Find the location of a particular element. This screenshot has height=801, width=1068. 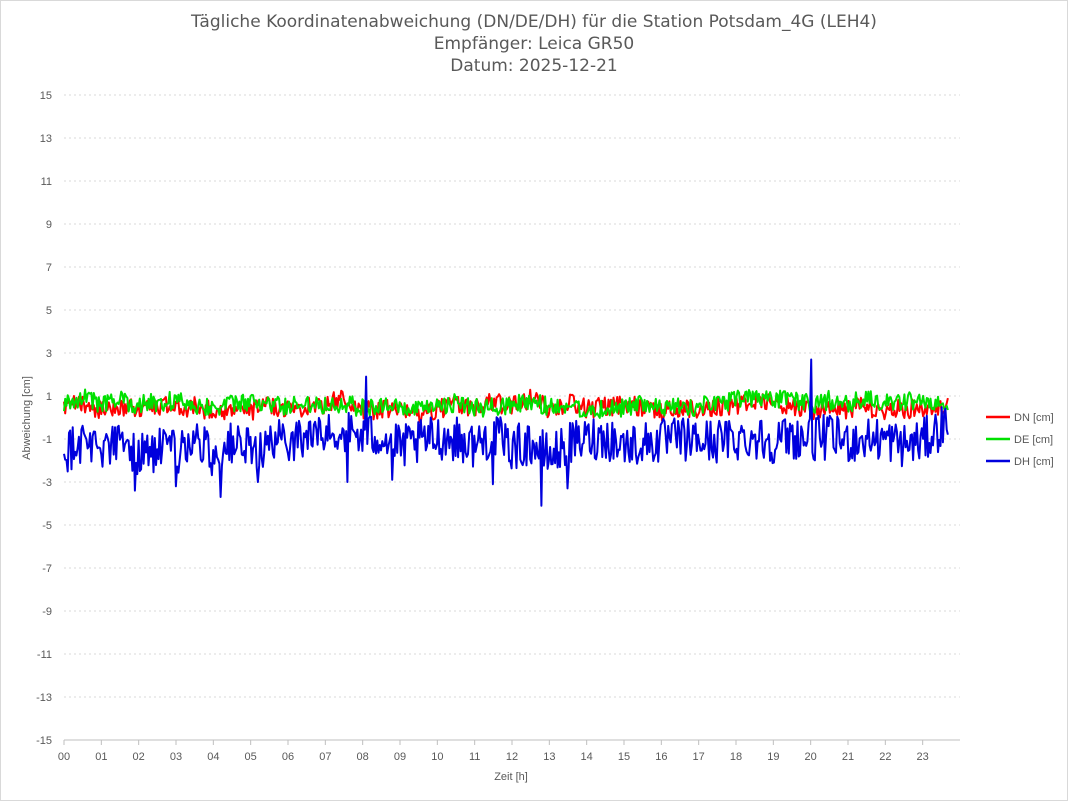

x-tick-label: 04 is located at coordinates (213, 757).